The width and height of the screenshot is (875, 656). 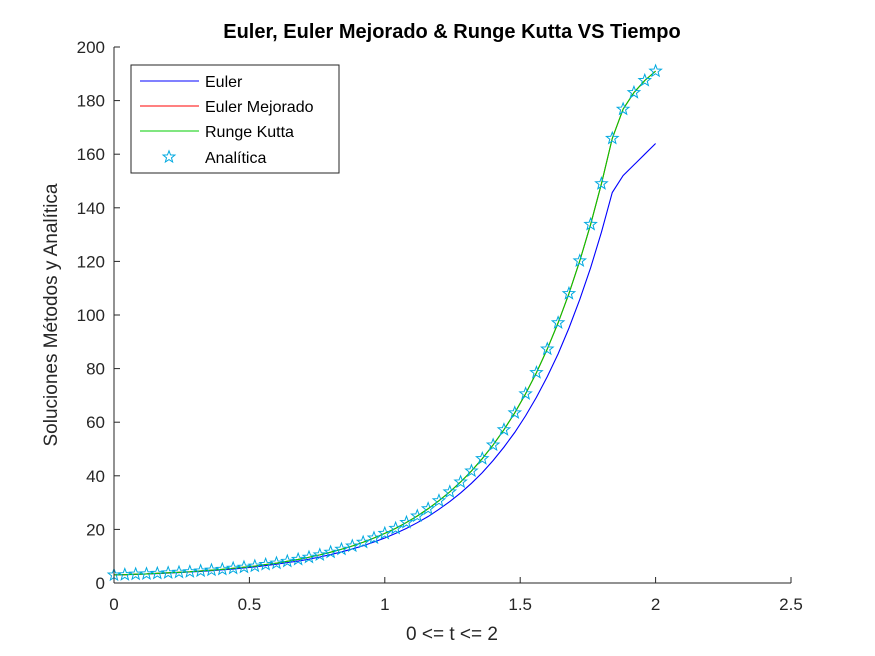 What do you see at coordinates (456, 595) in the screenshot?
I see `x-axis-ticks: 0 0.5 1 1.5 2 2.5` at bounding box center [456, 595].